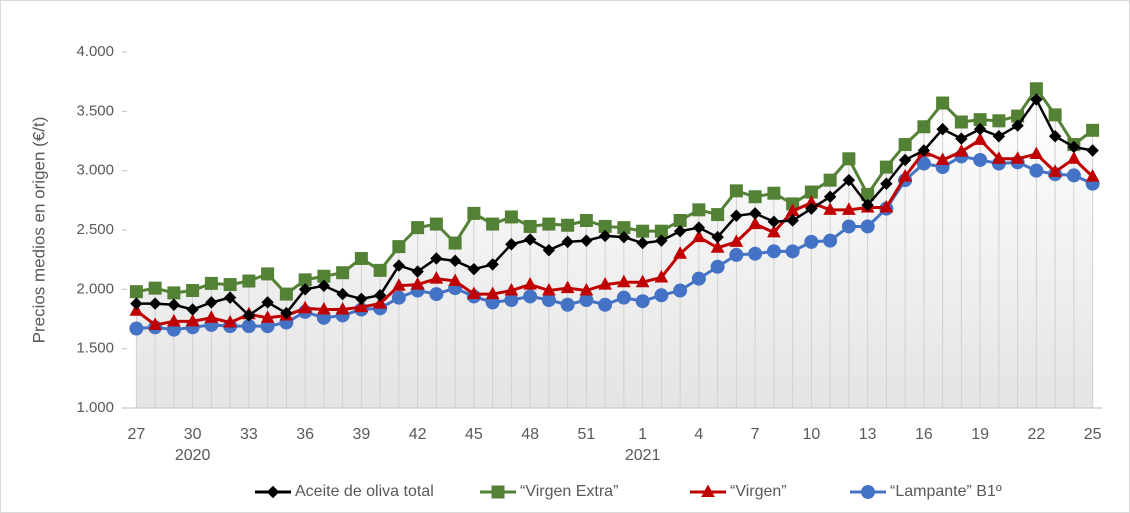  What do you see at coordinates (95, 110) in the screenshot?
I see `y-tick-label: 3.500` at bounding box center [95, 110].